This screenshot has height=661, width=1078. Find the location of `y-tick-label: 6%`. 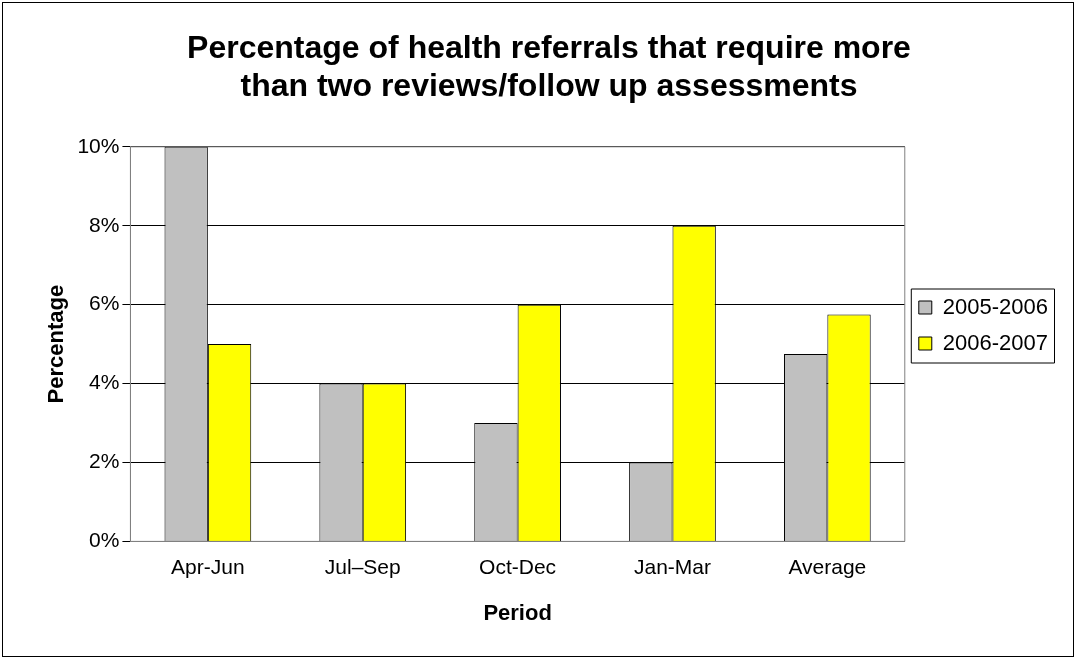

y-tick-label: 6% is located at coordinates (104, 303).